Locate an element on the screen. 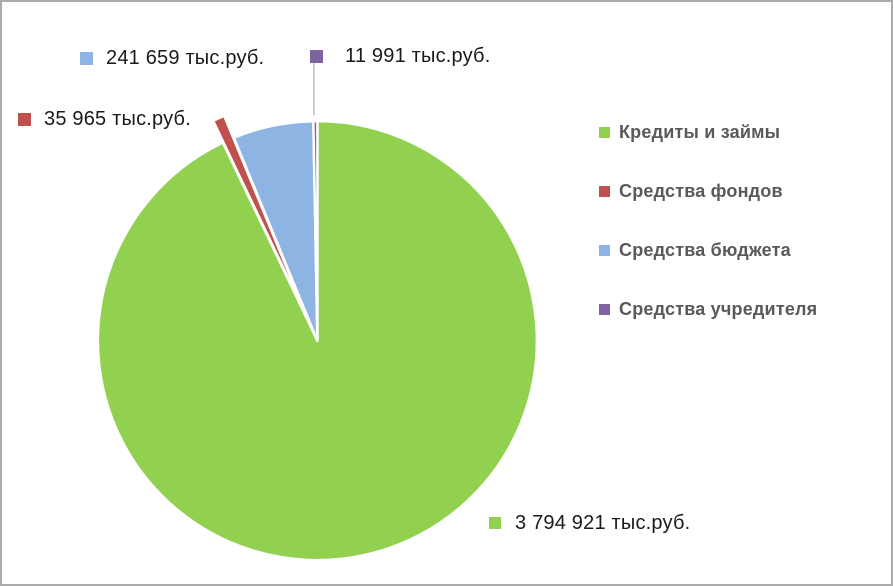  legend-credits-swatch-icon is located at coordinates (604, 132).